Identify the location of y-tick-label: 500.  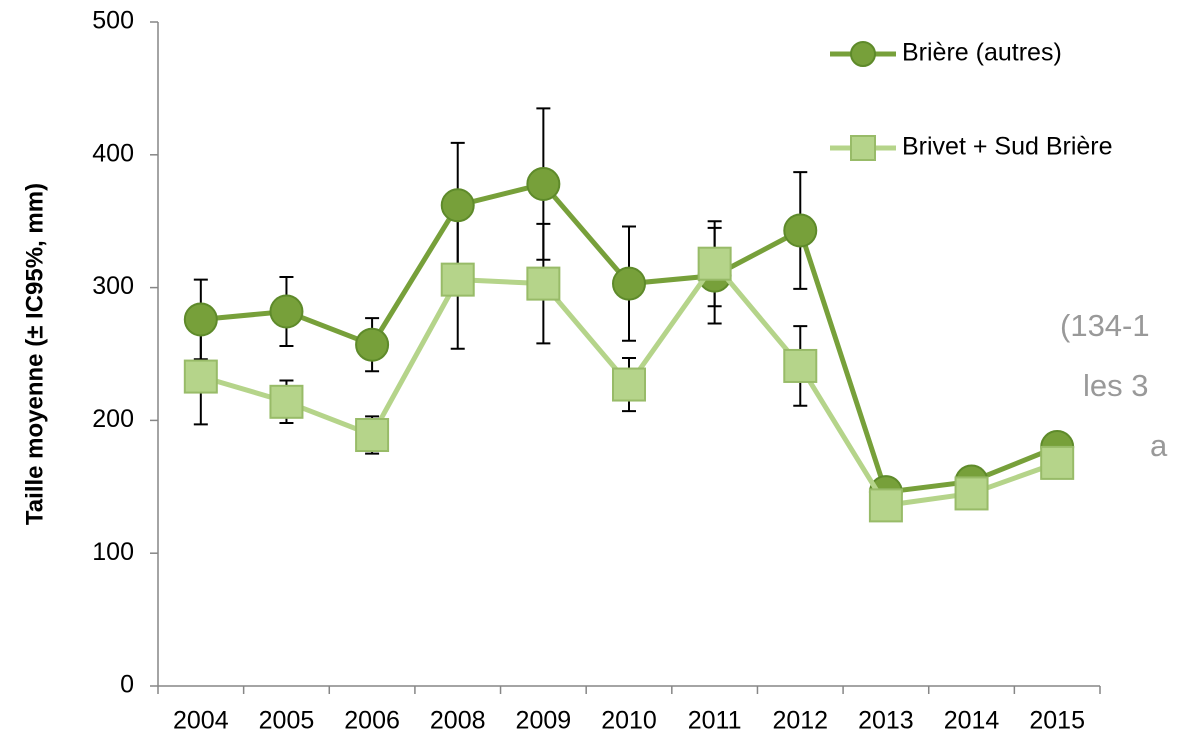
(113, 21).